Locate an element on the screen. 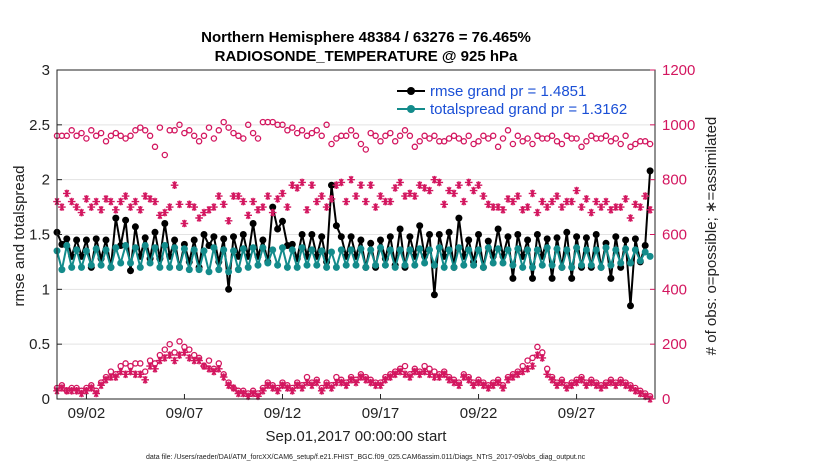 Image resolution: width=830 pixels, height=470 pixels. left-y-axis-ticks: 0 0.5 1 1.5 2 2.5 3 is located at coordinates (45, 235).